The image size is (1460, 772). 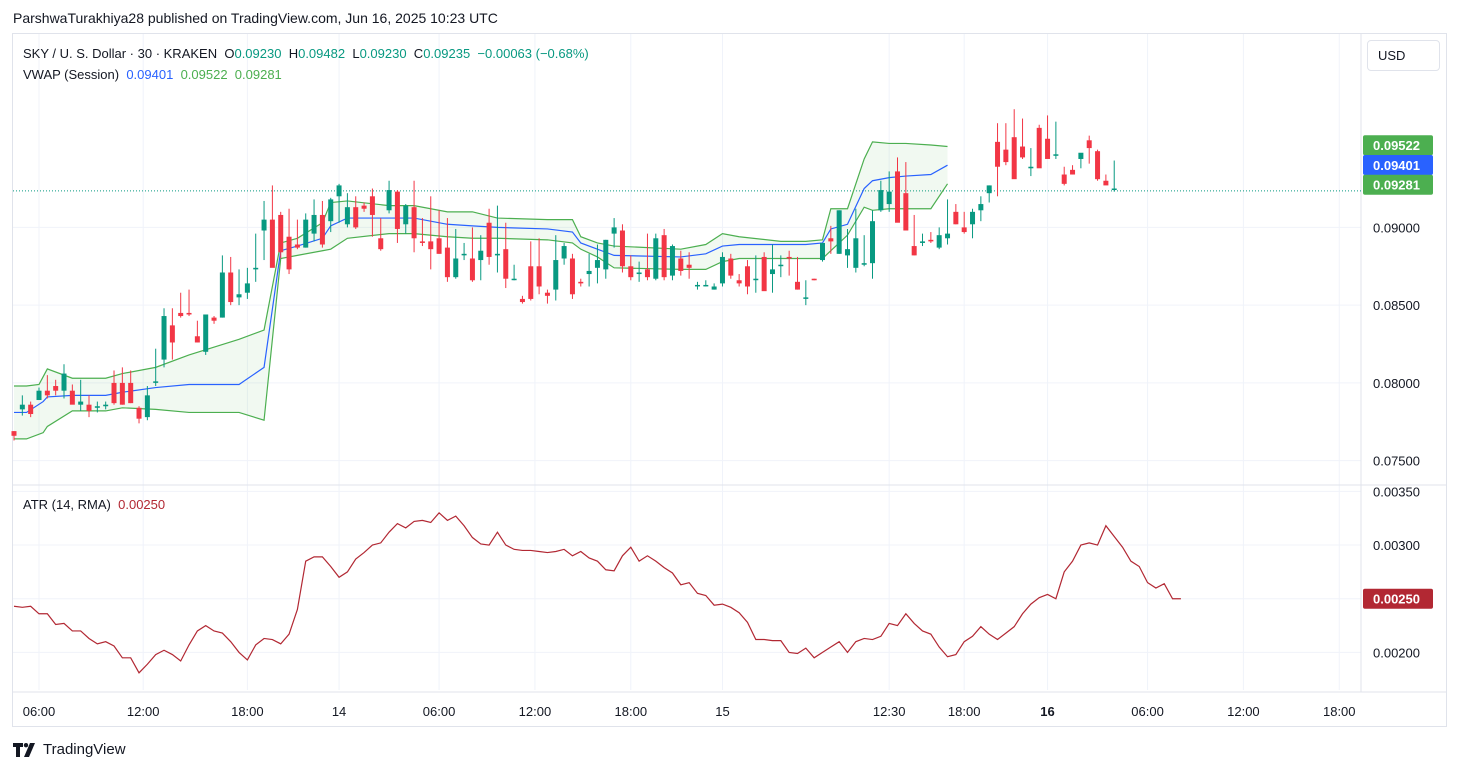 I want to click on time-tick-label: 15, so click(x=722, y=711).